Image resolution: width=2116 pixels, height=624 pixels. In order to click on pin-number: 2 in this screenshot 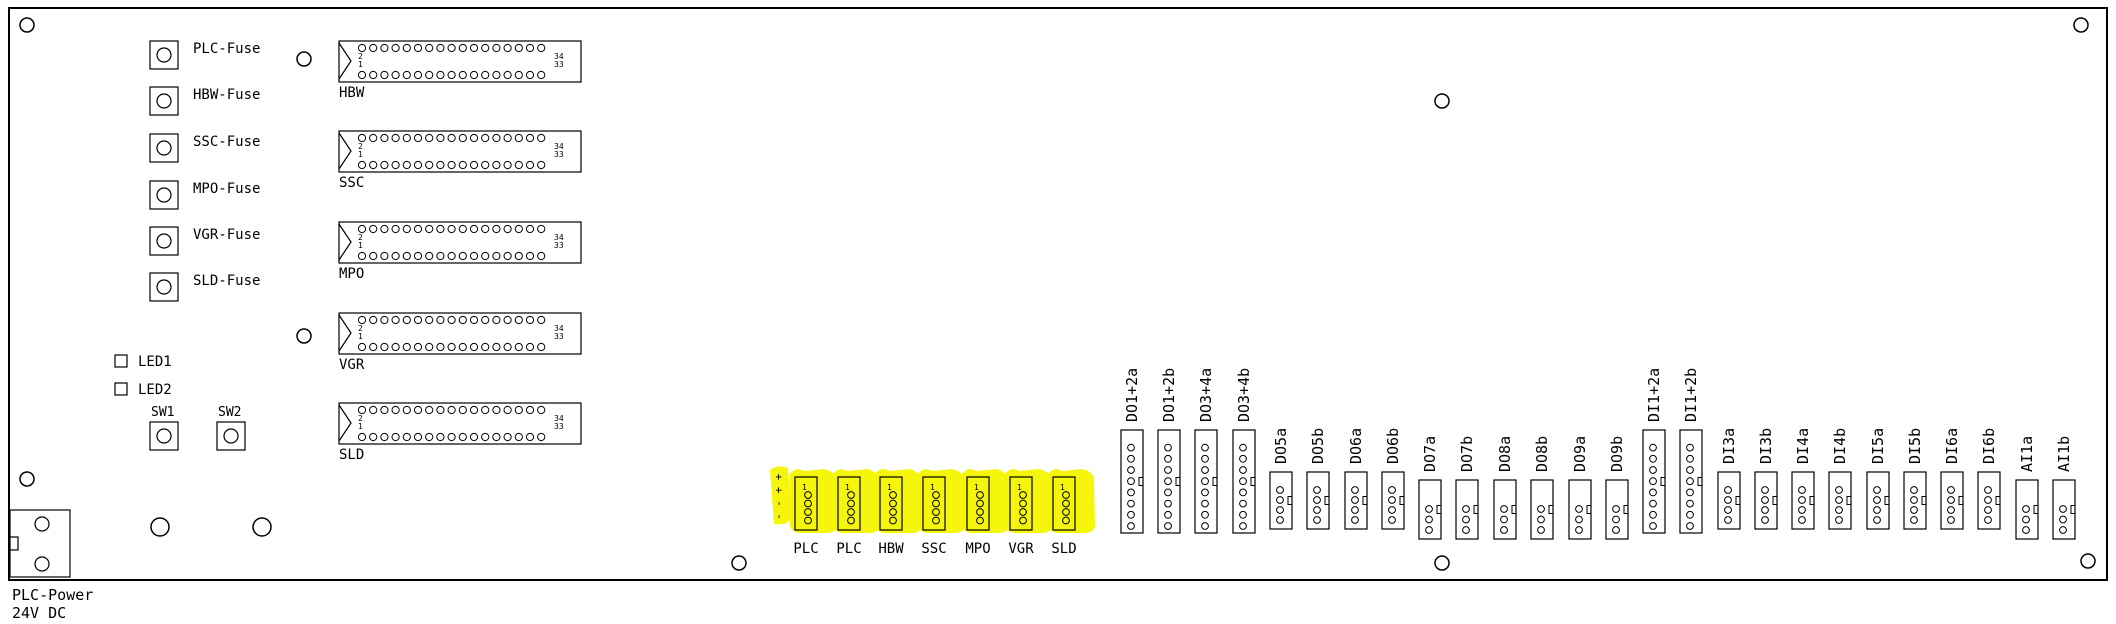, I will do `click(360, 56)`.